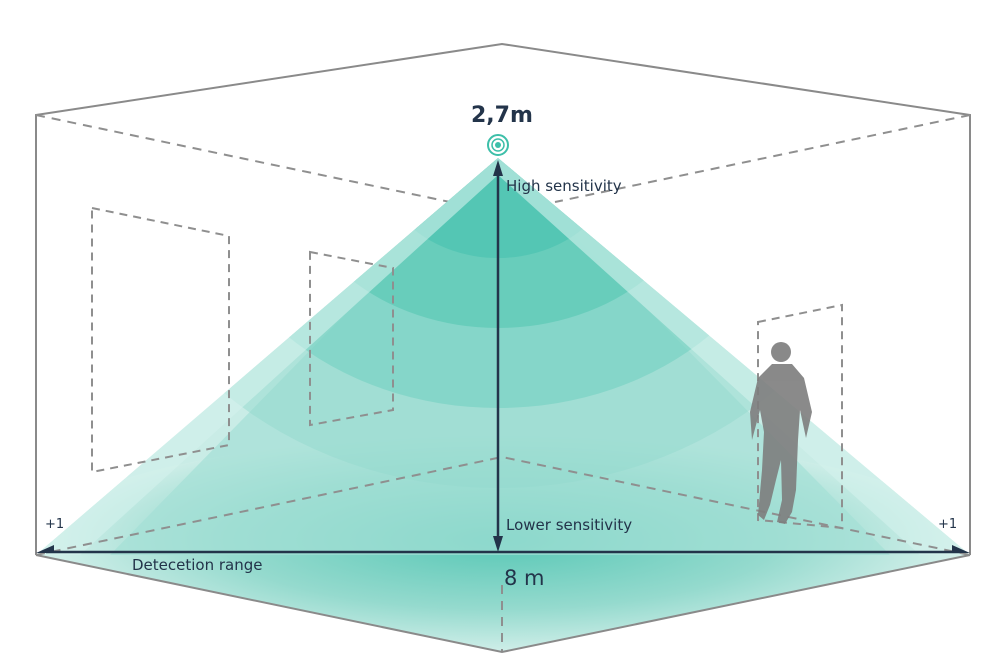  Describe the element at coordinates (197, 565) in the screenshot. I see `detection-range-label: Detecetion range` at that location.